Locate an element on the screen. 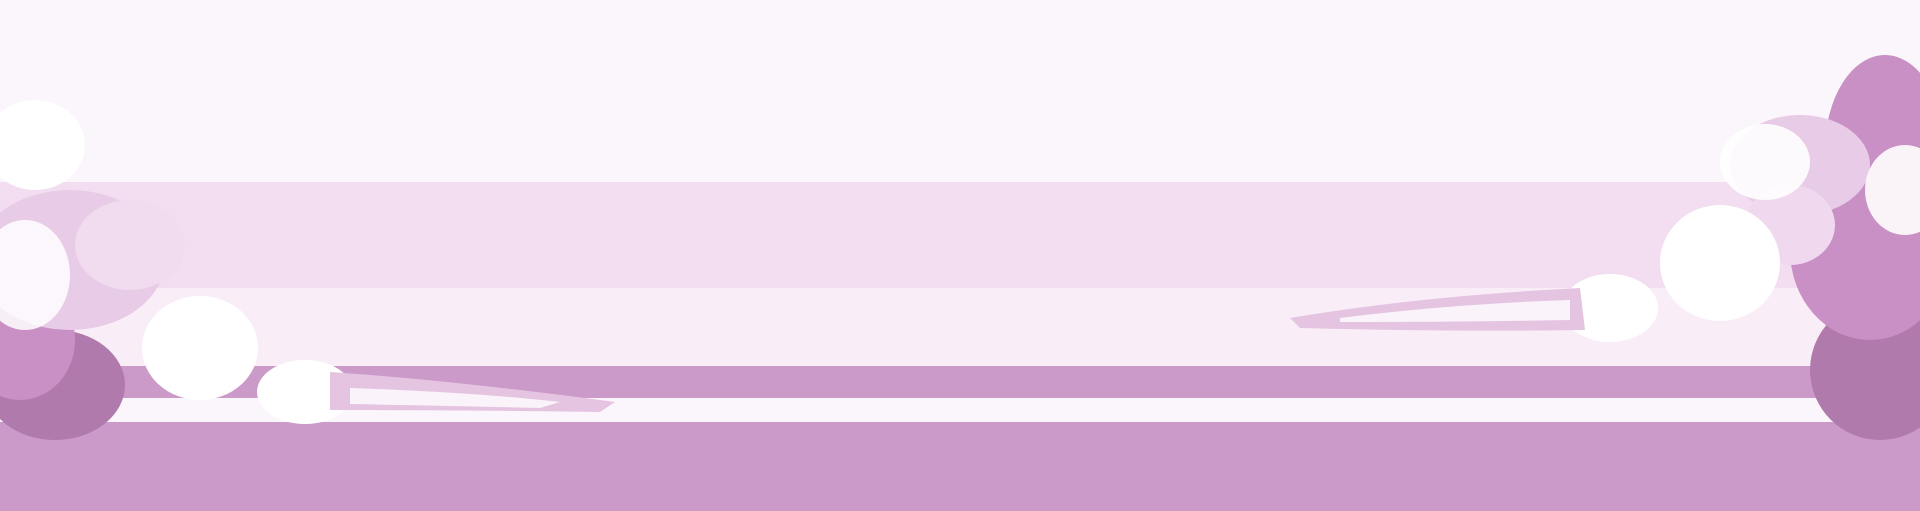  cloud-left-puff-small is located at coordinates (305, 392).